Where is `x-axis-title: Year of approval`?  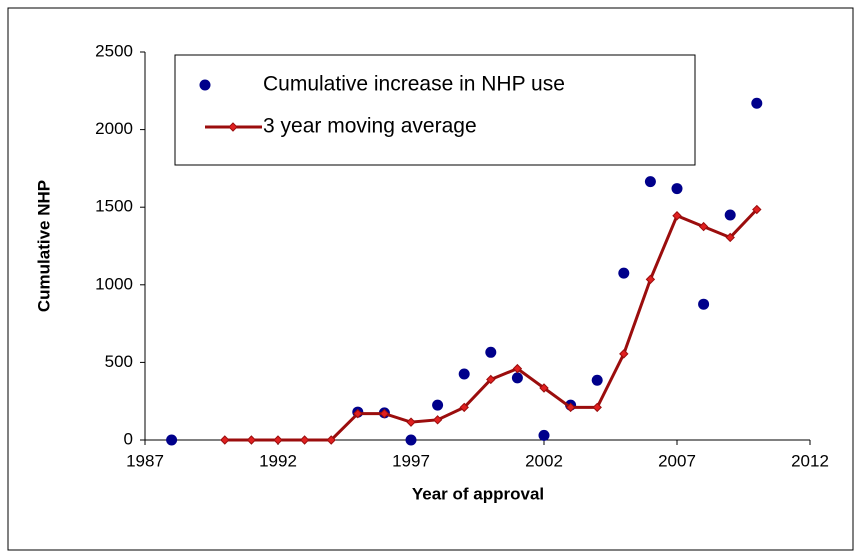 x-axis-title: Year of approval is located at coordinates (478, 493).